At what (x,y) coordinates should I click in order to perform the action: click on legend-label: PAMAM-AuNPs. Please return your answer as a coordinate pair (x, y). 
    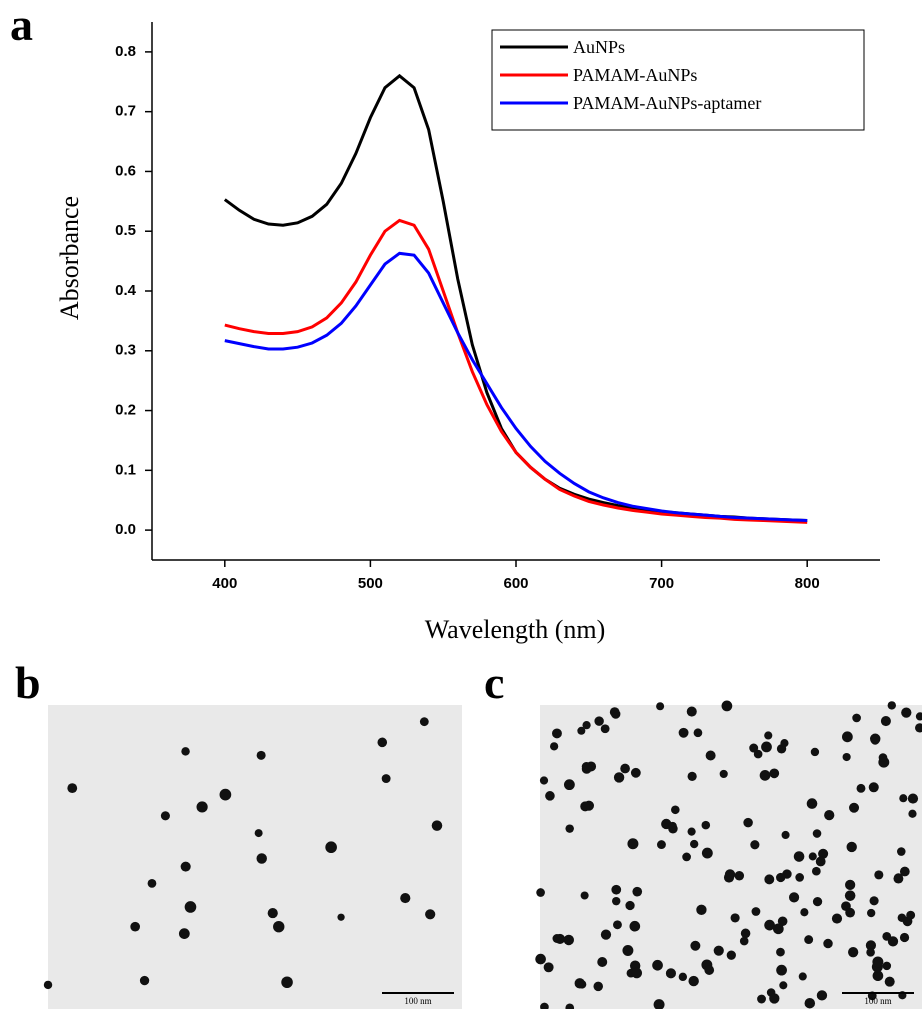
    Looking at the image, I should click on (635, 75).